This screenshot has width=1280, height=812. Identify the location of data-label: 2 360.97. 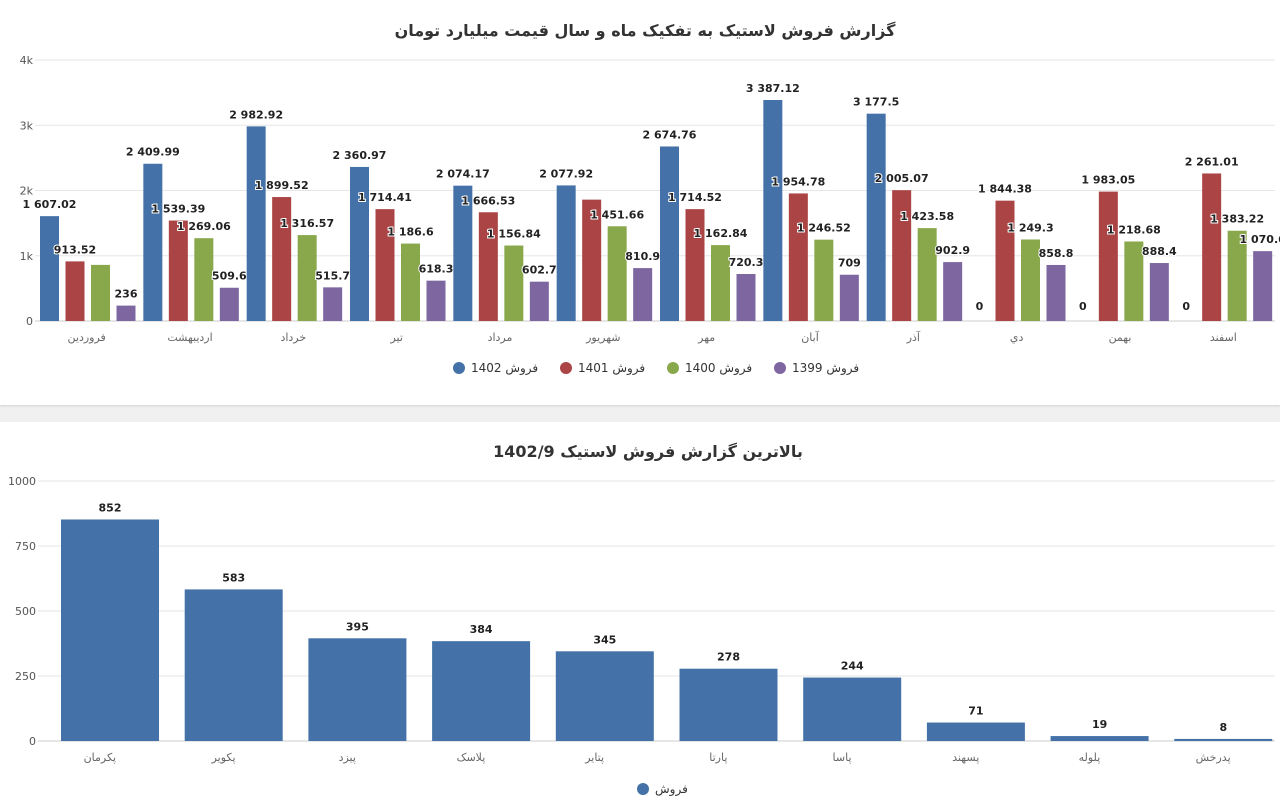
(360, 155).